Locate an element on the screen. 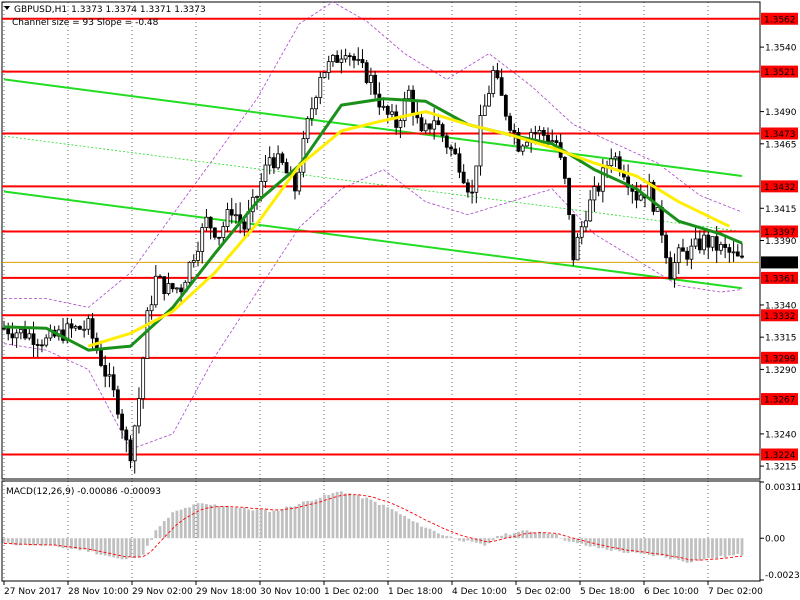  level-label: 1.3473 is located at coordinates (780, 135).